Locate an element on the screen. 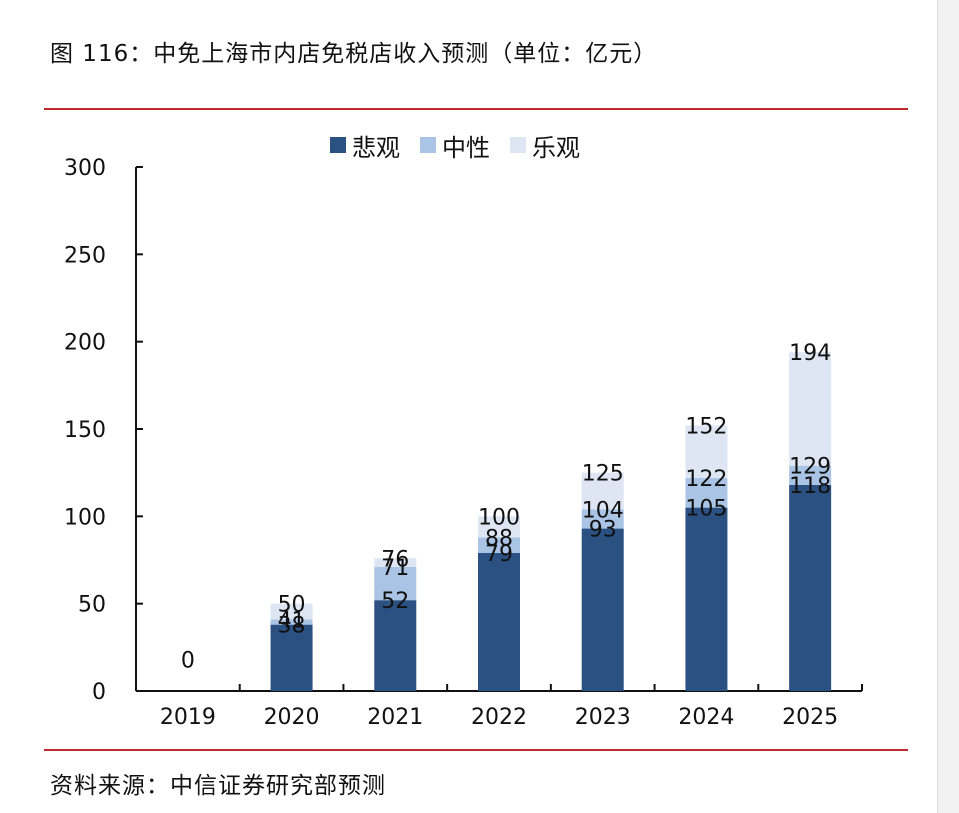  data-label: 152 is located at coordinates (706, 427).